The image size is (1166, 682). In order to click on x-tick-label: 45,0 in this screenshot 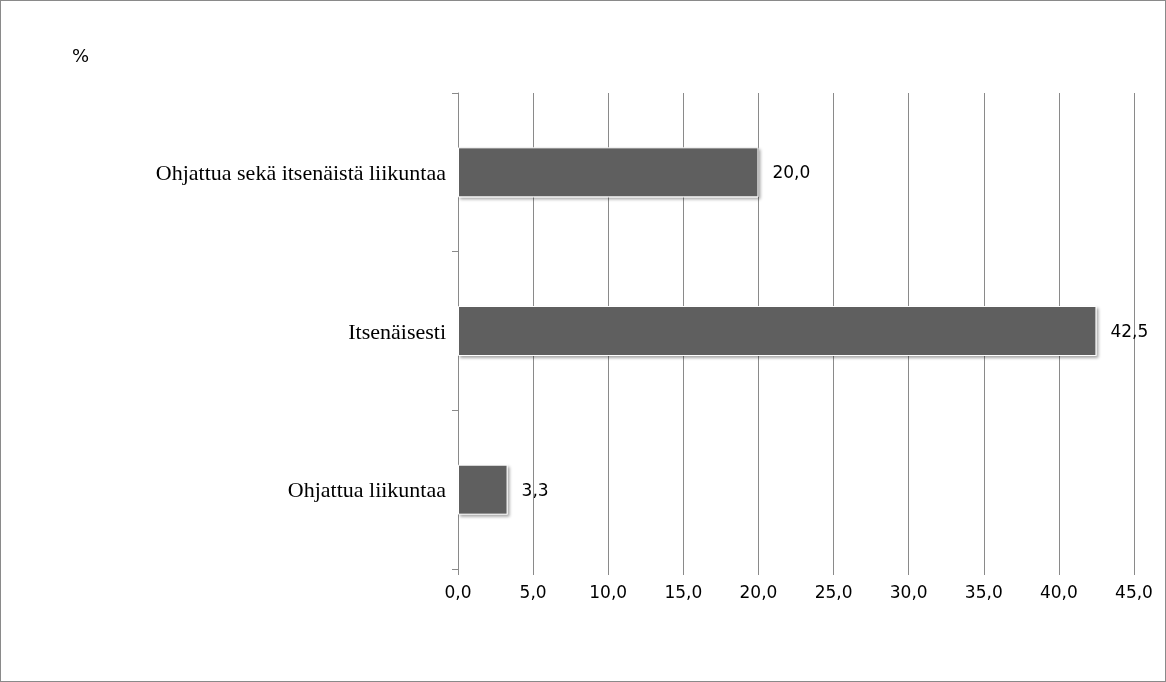, I will do `click(1134, 591)`.